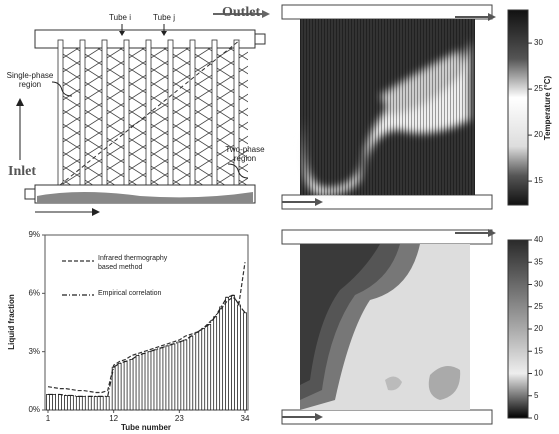 This screenshot has width=559, height=434. Describe the element at coordinates (30, 75) in the screenshot. I see `single-phase-label: Single-phase` at that location.